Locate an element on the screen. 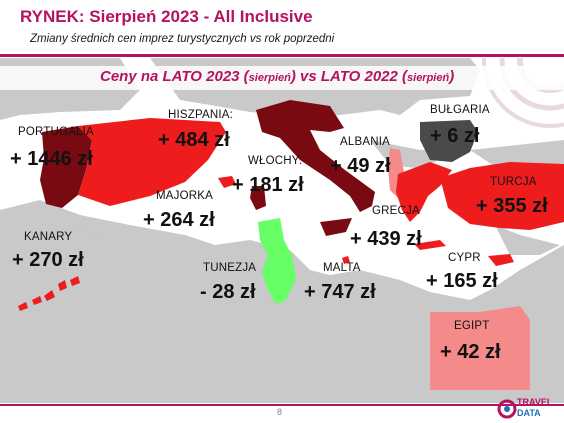 Image resolution: width=564 pixels, height=423 pixels. region-egipt is located at coordinates (480, 348).